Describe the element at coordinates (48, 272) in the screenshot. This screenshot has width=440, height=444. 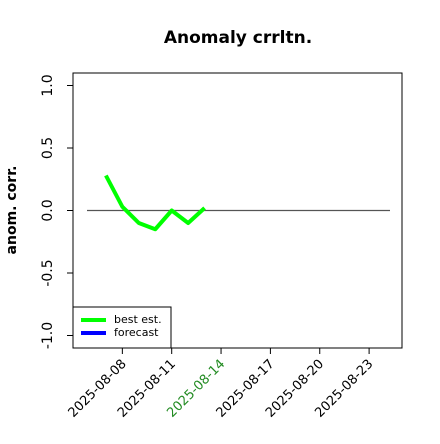
I see `y-tick-label: -0.5` at that location.